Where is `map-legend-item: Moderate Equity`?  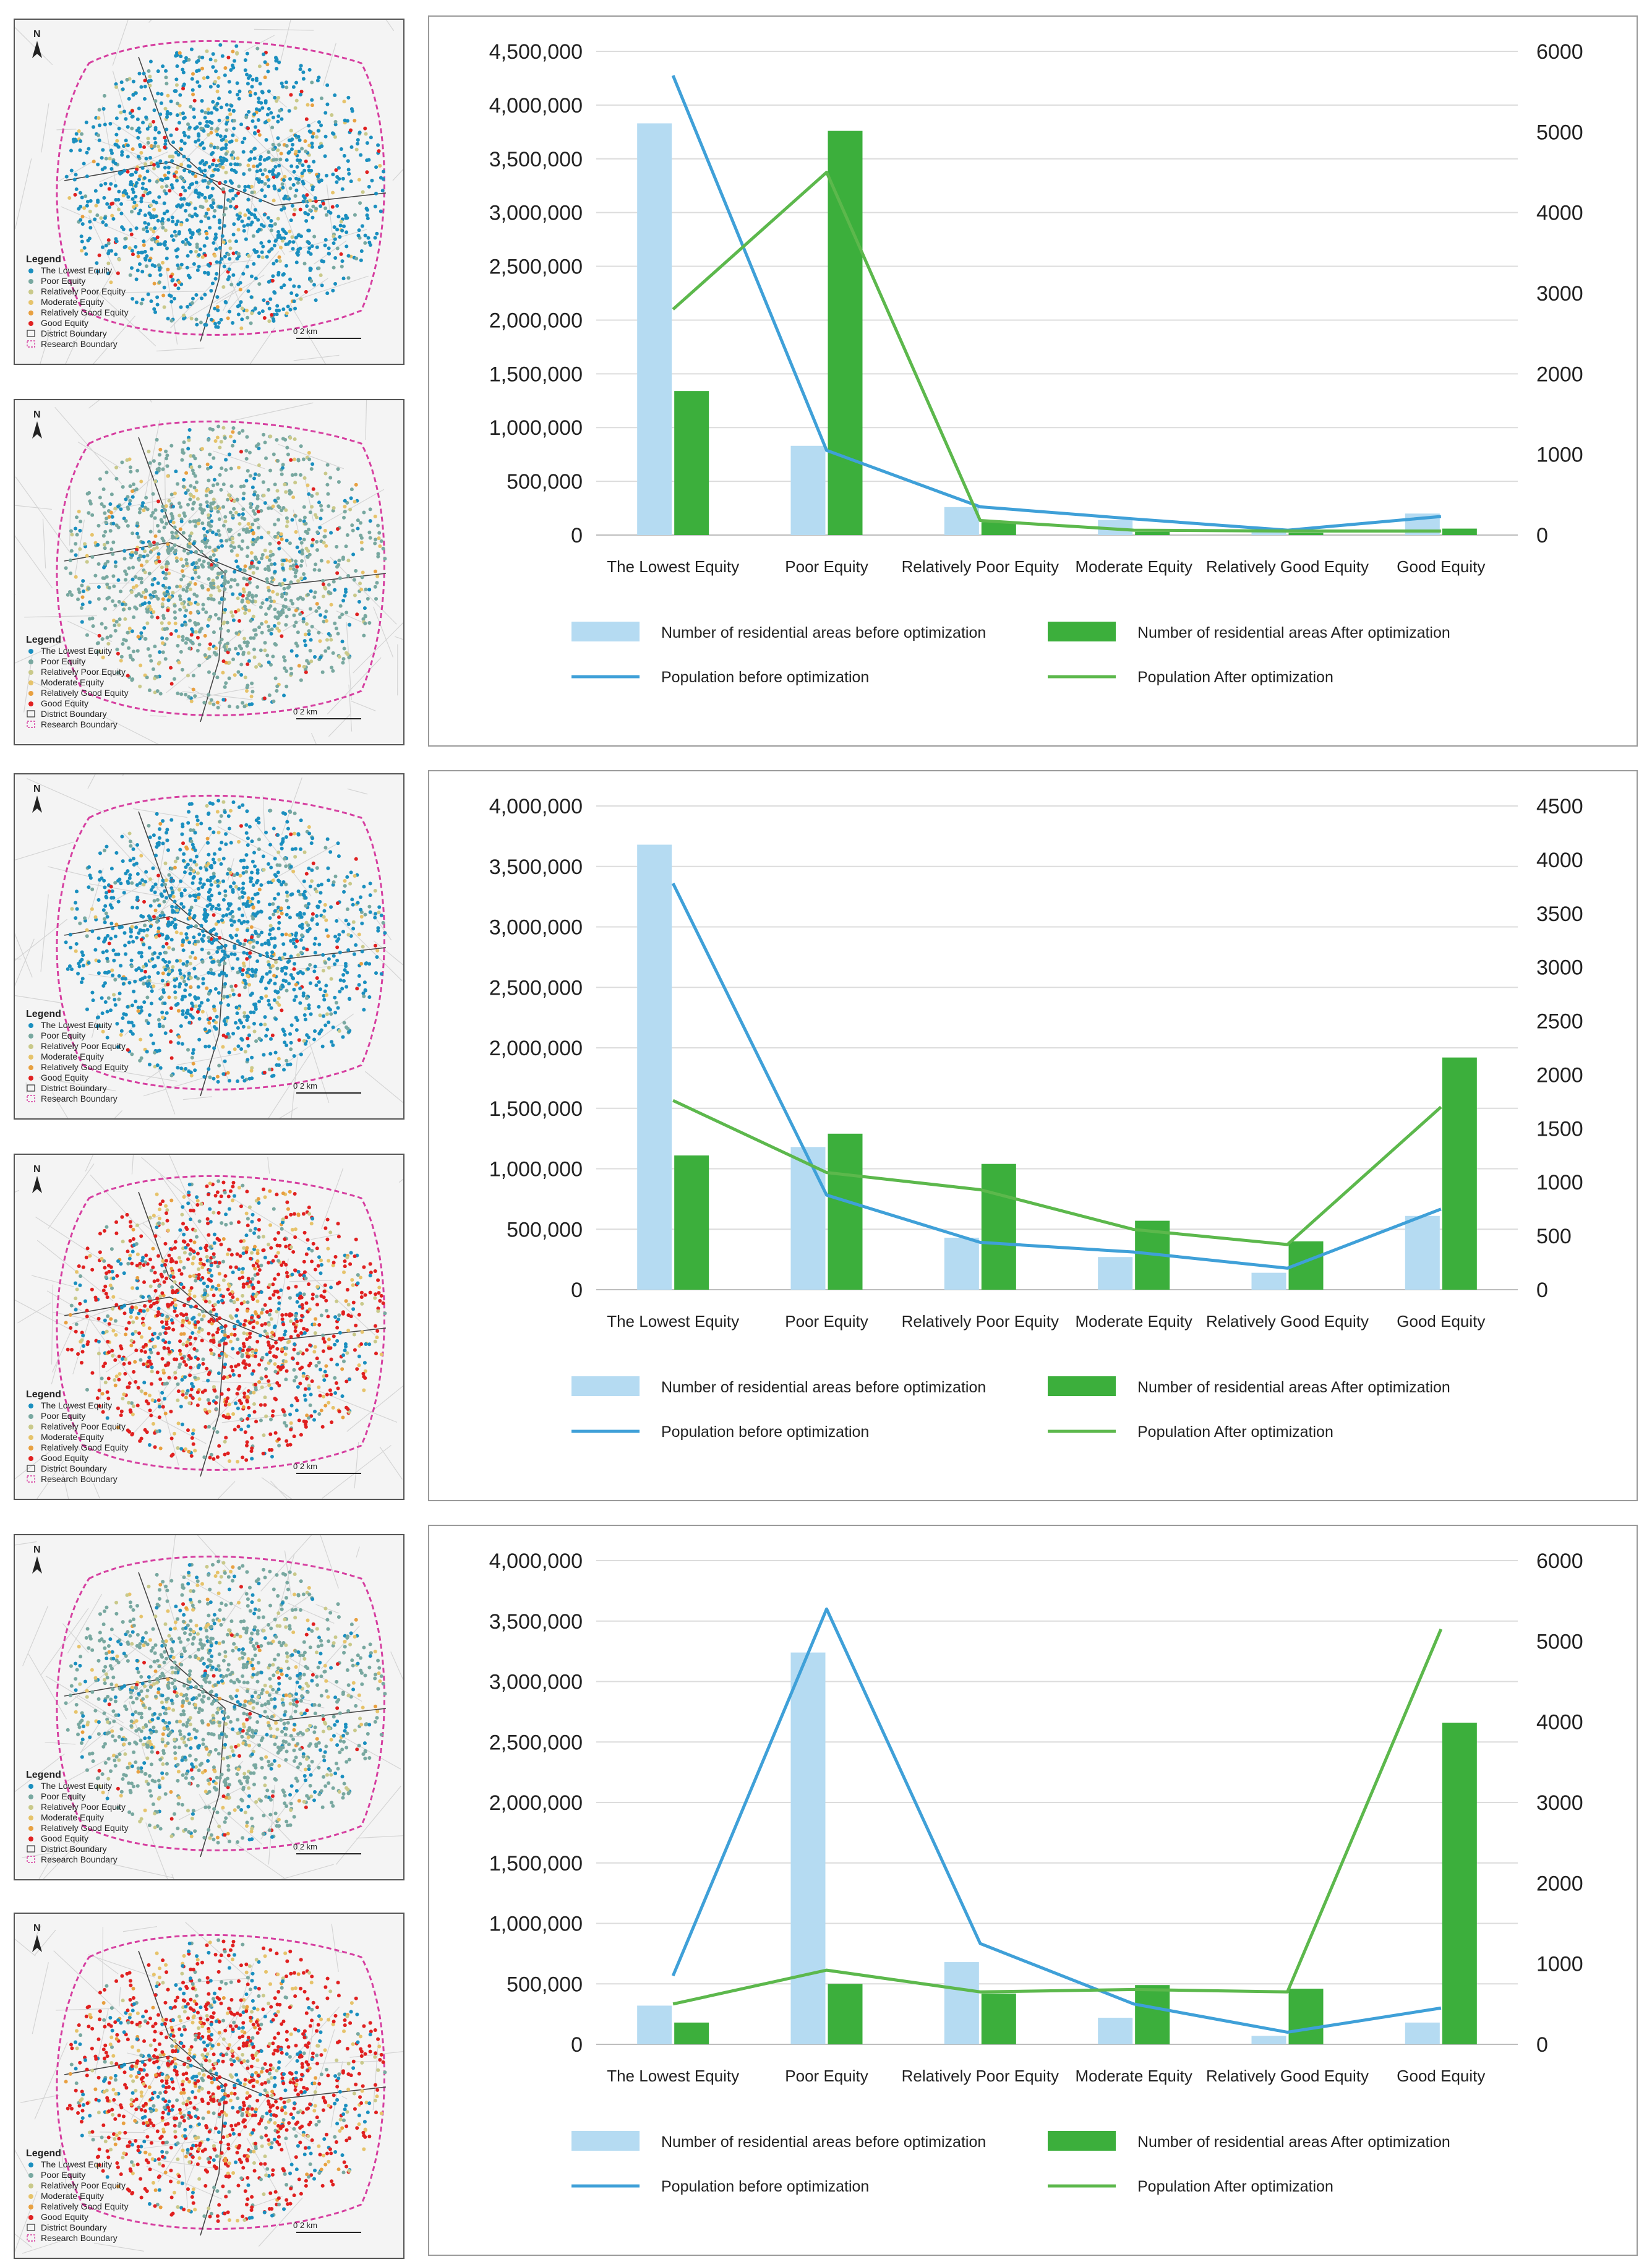
map-legend-item: Moderate Equity is located at coordinates (72, 1056).